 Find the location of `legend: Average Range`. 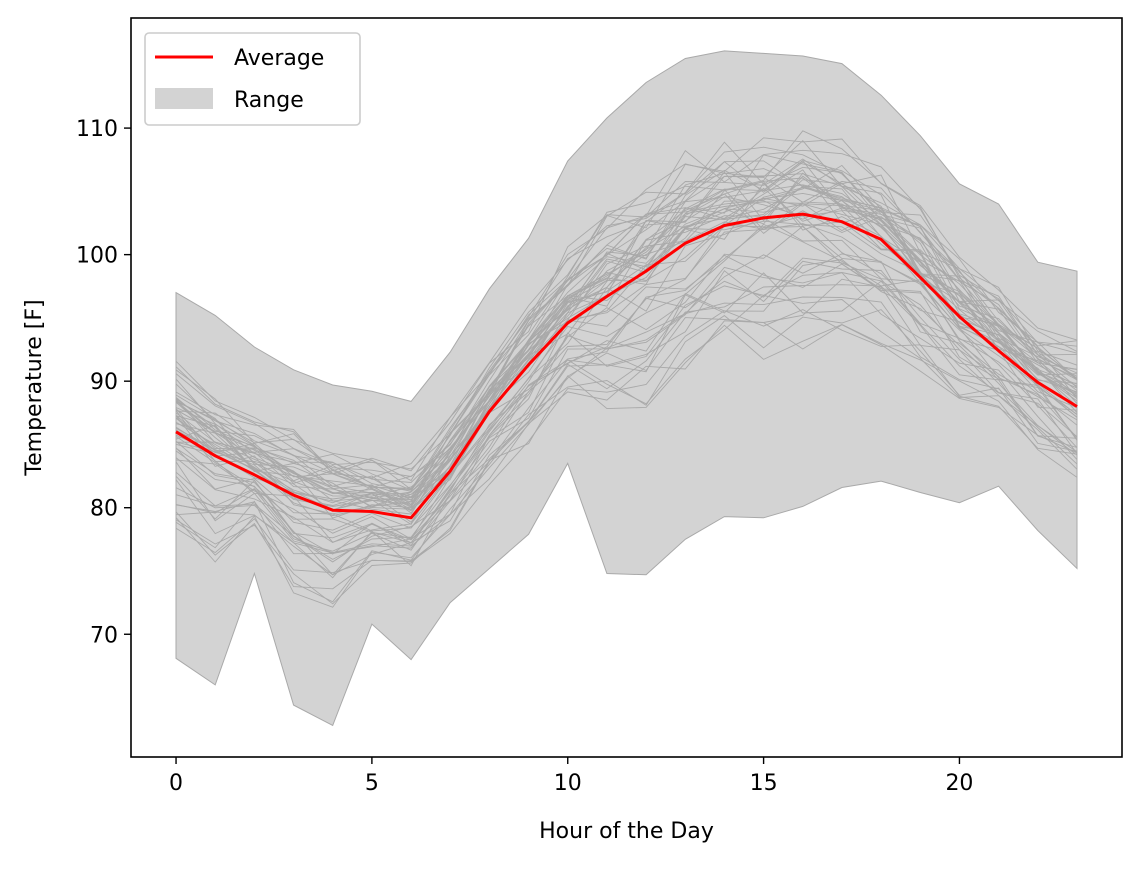

legend: Average Range is located at coordinates (252, 79).